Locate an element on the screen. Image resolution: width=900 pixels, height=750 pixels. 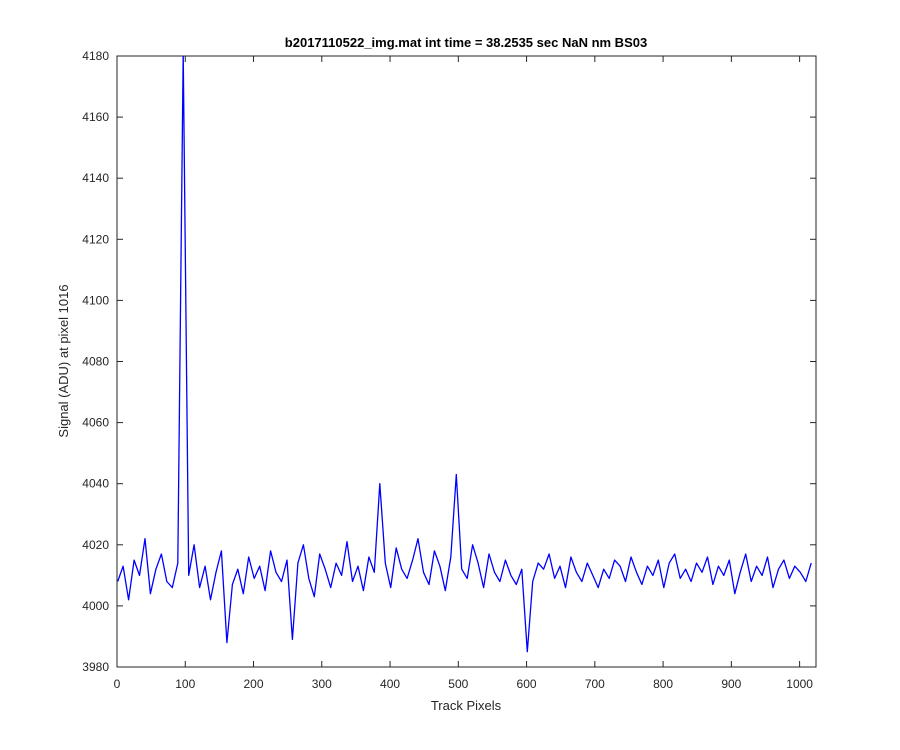
y-tick-label: 4040 is located at coordinates (95, 484).